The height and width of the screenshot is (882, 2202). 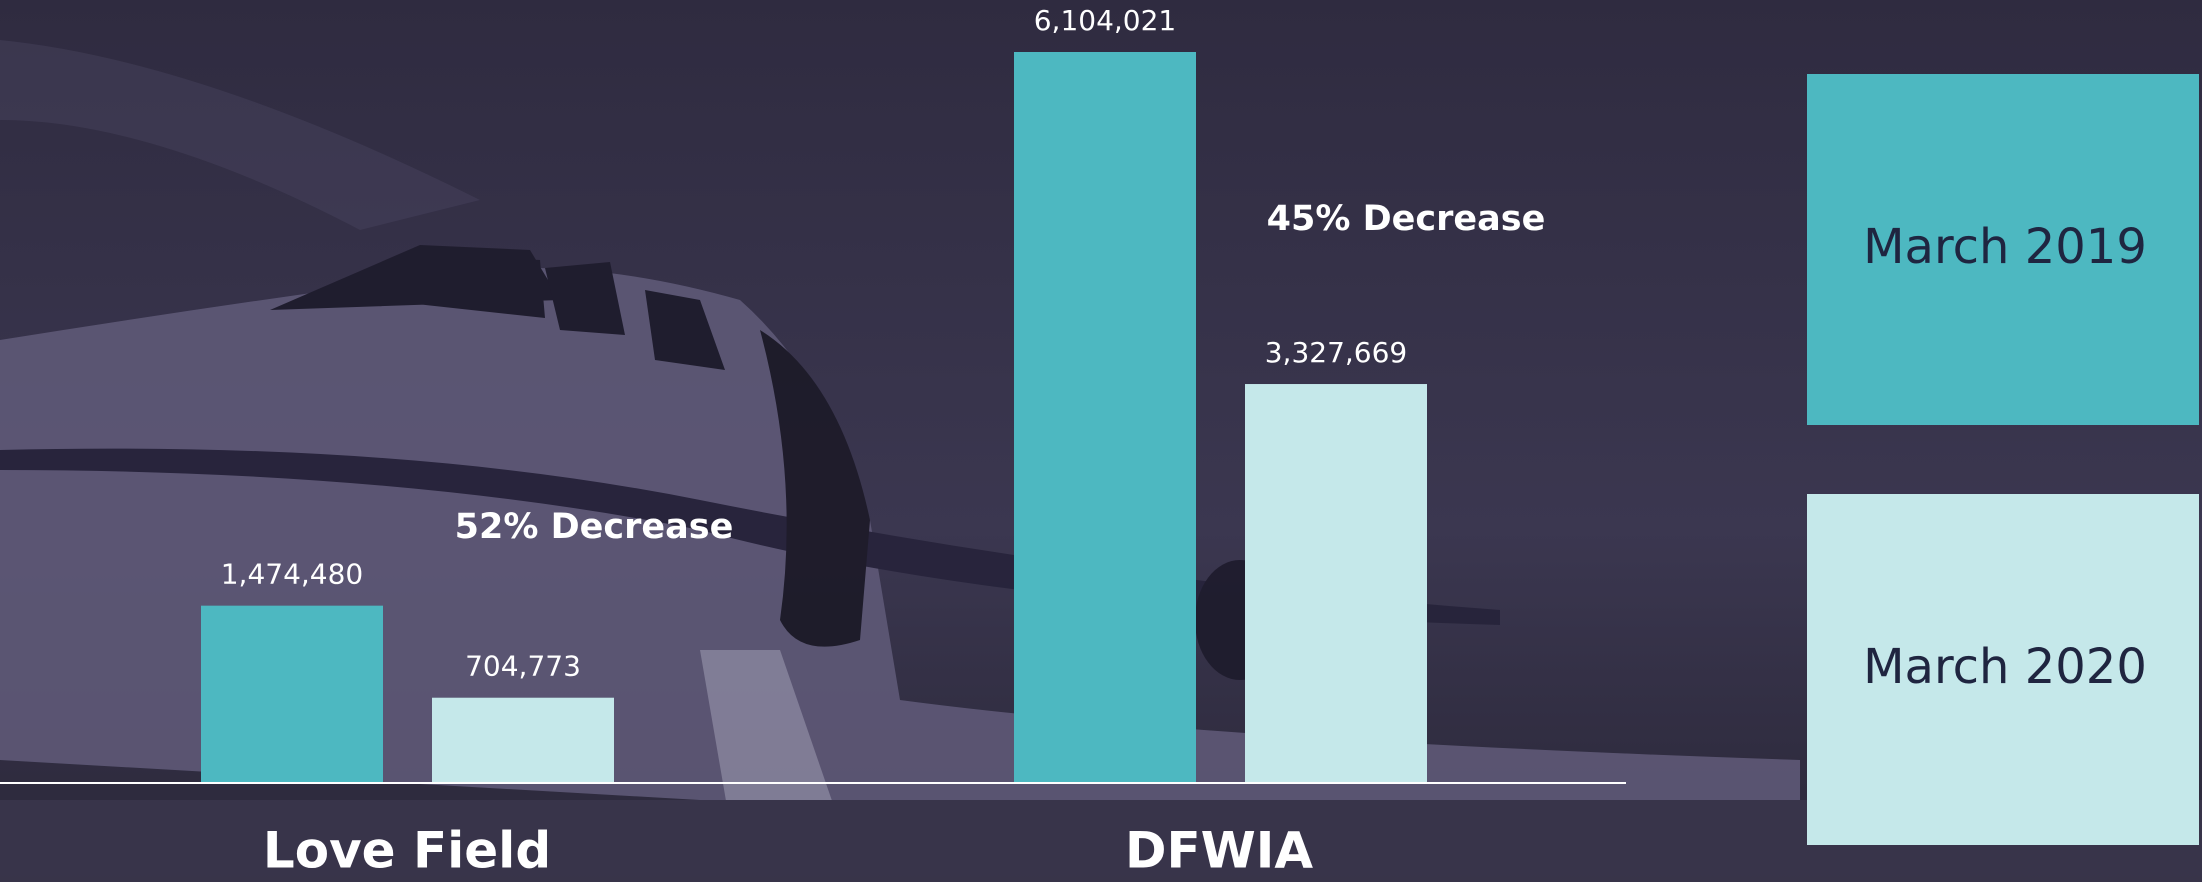 I want to click on legend-label: March 2020, so click(x=2005, y=667).